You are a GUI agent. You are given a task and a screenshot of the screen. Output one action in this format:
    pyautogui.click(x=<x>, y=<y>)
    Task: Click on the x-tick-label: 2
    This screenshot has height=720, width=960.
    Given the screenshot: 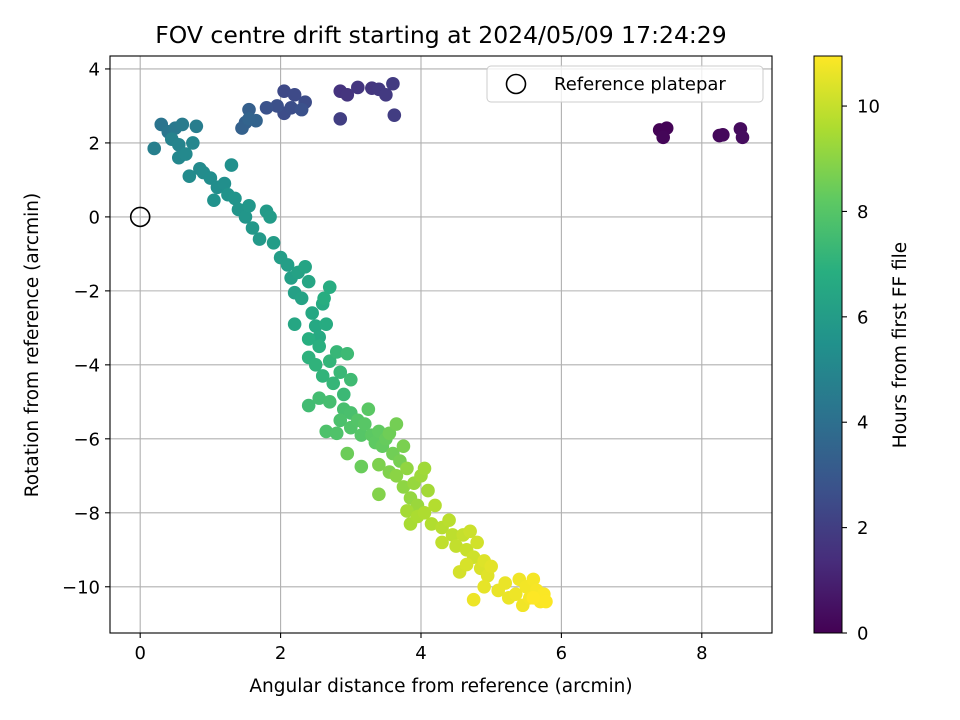 What is the action you would take?
    pyautogui.click(x=280, y=653)
    